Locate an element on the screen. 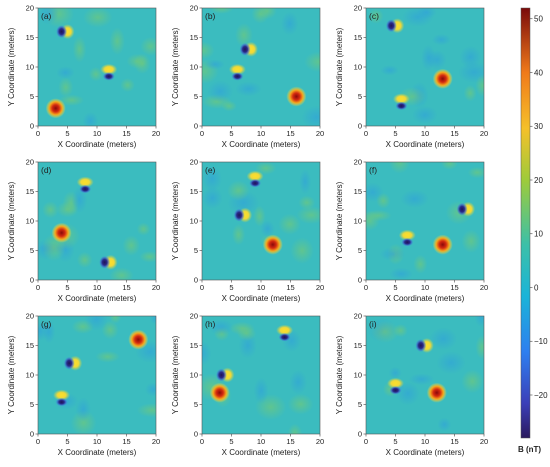  panel-label: (c) is located at coordinates (374, 16).